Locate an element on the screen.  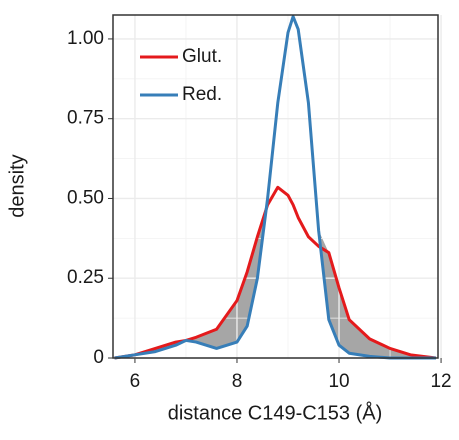
legend-label: Glut. is located at coordinates (202, 56).